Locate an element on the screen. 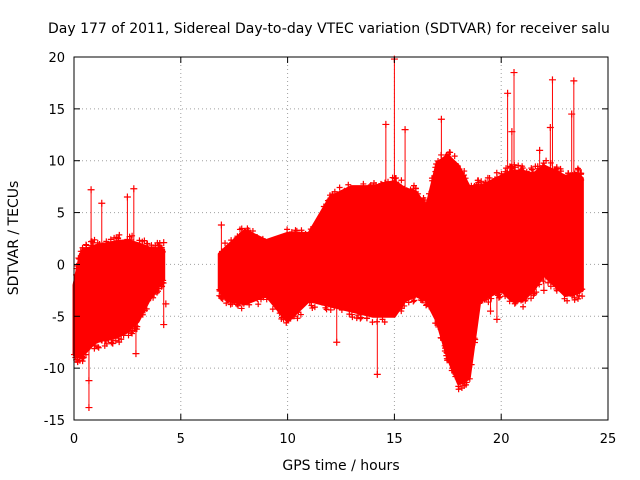 The image size is (640, 480). y-tick-label: -5 is located at coordinates (58, 317).